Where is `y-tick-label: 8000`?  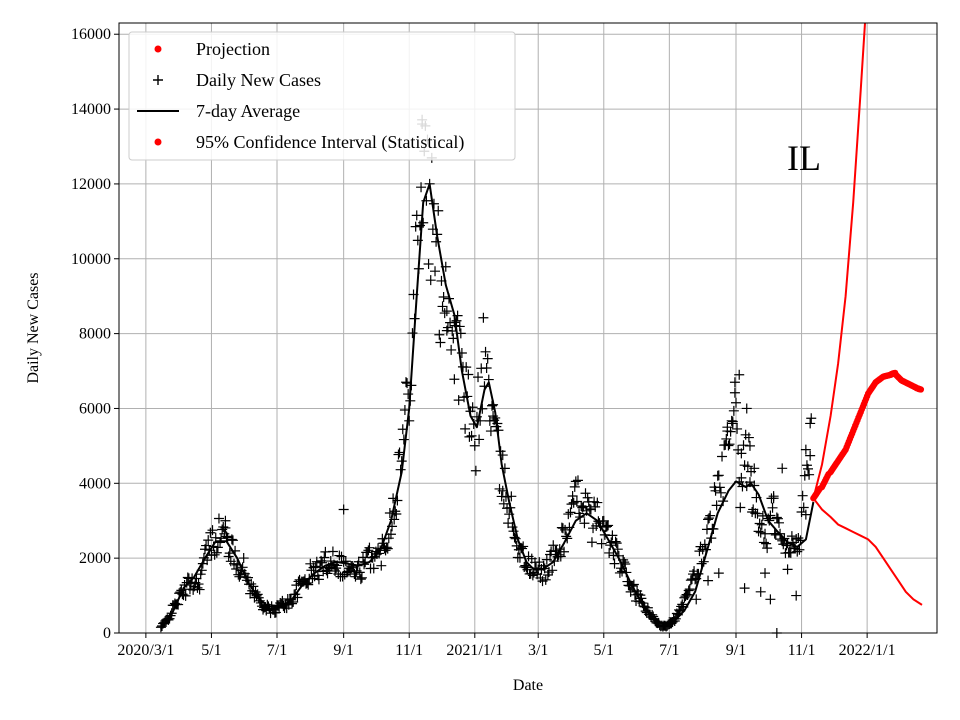 y-tick-label: 8000 is located at coordinates (95, 334).